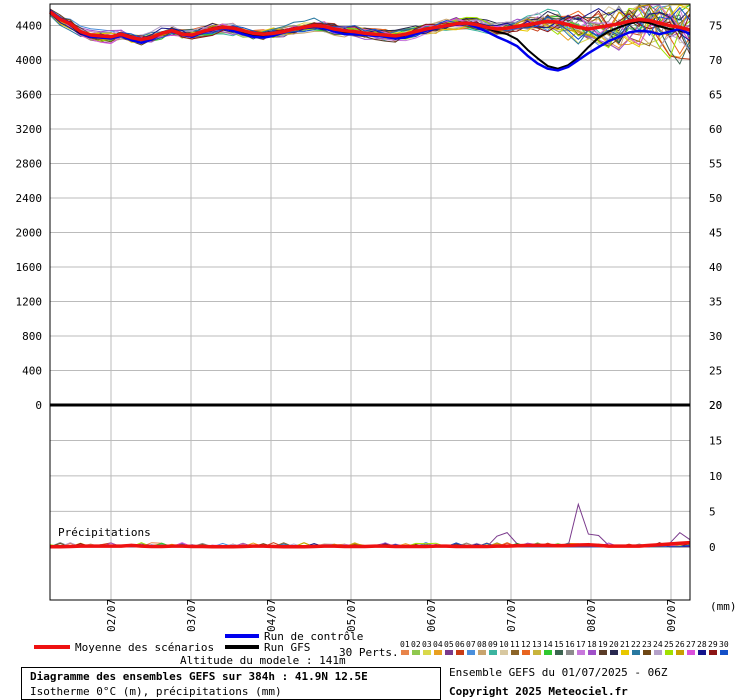 The image size is (740, 700). What do you see at coordinates (715, 336) in the screenshot?
I see `y-right-tick-label: 30` at bounding box center [715, 336].